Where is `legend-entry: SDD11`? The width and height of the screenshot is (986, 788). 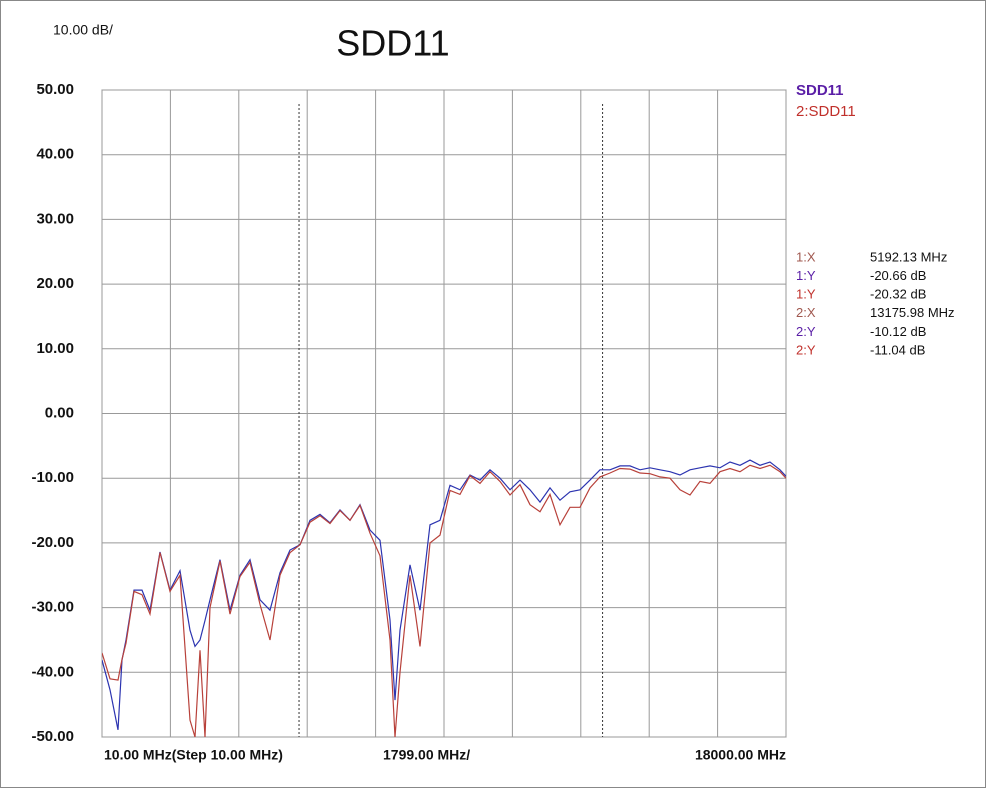
legend-entry: SDD11 is located at coordinates (820, 90).